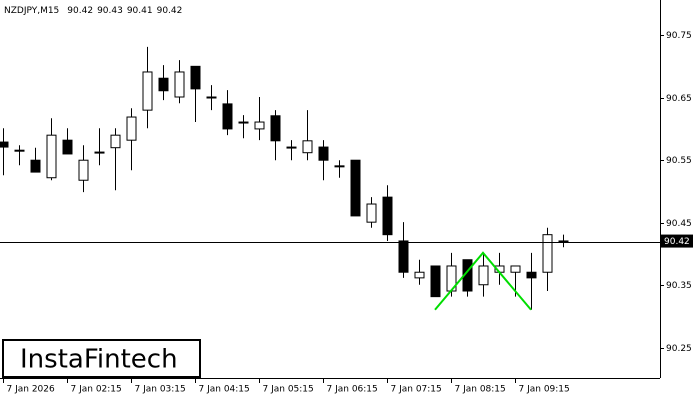  What do you see at coordinates (224, 390) in the screenshot?
I see `x-tick-label: 7 Jan 04:15` at bounding box center [224, 390].